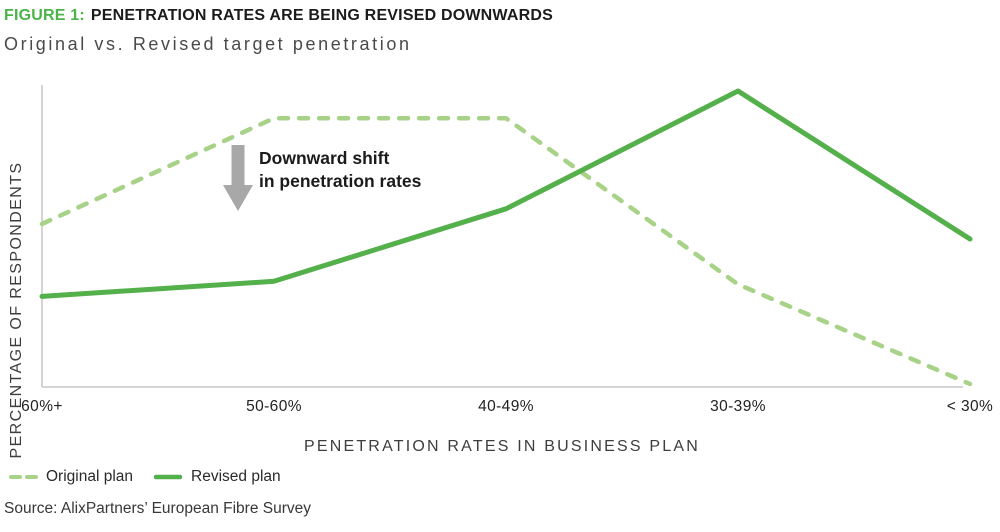 The width and height of the screenshot is (1000, 532). I want to click on legend-item-original-plan: Original plan, so click(70, 477).